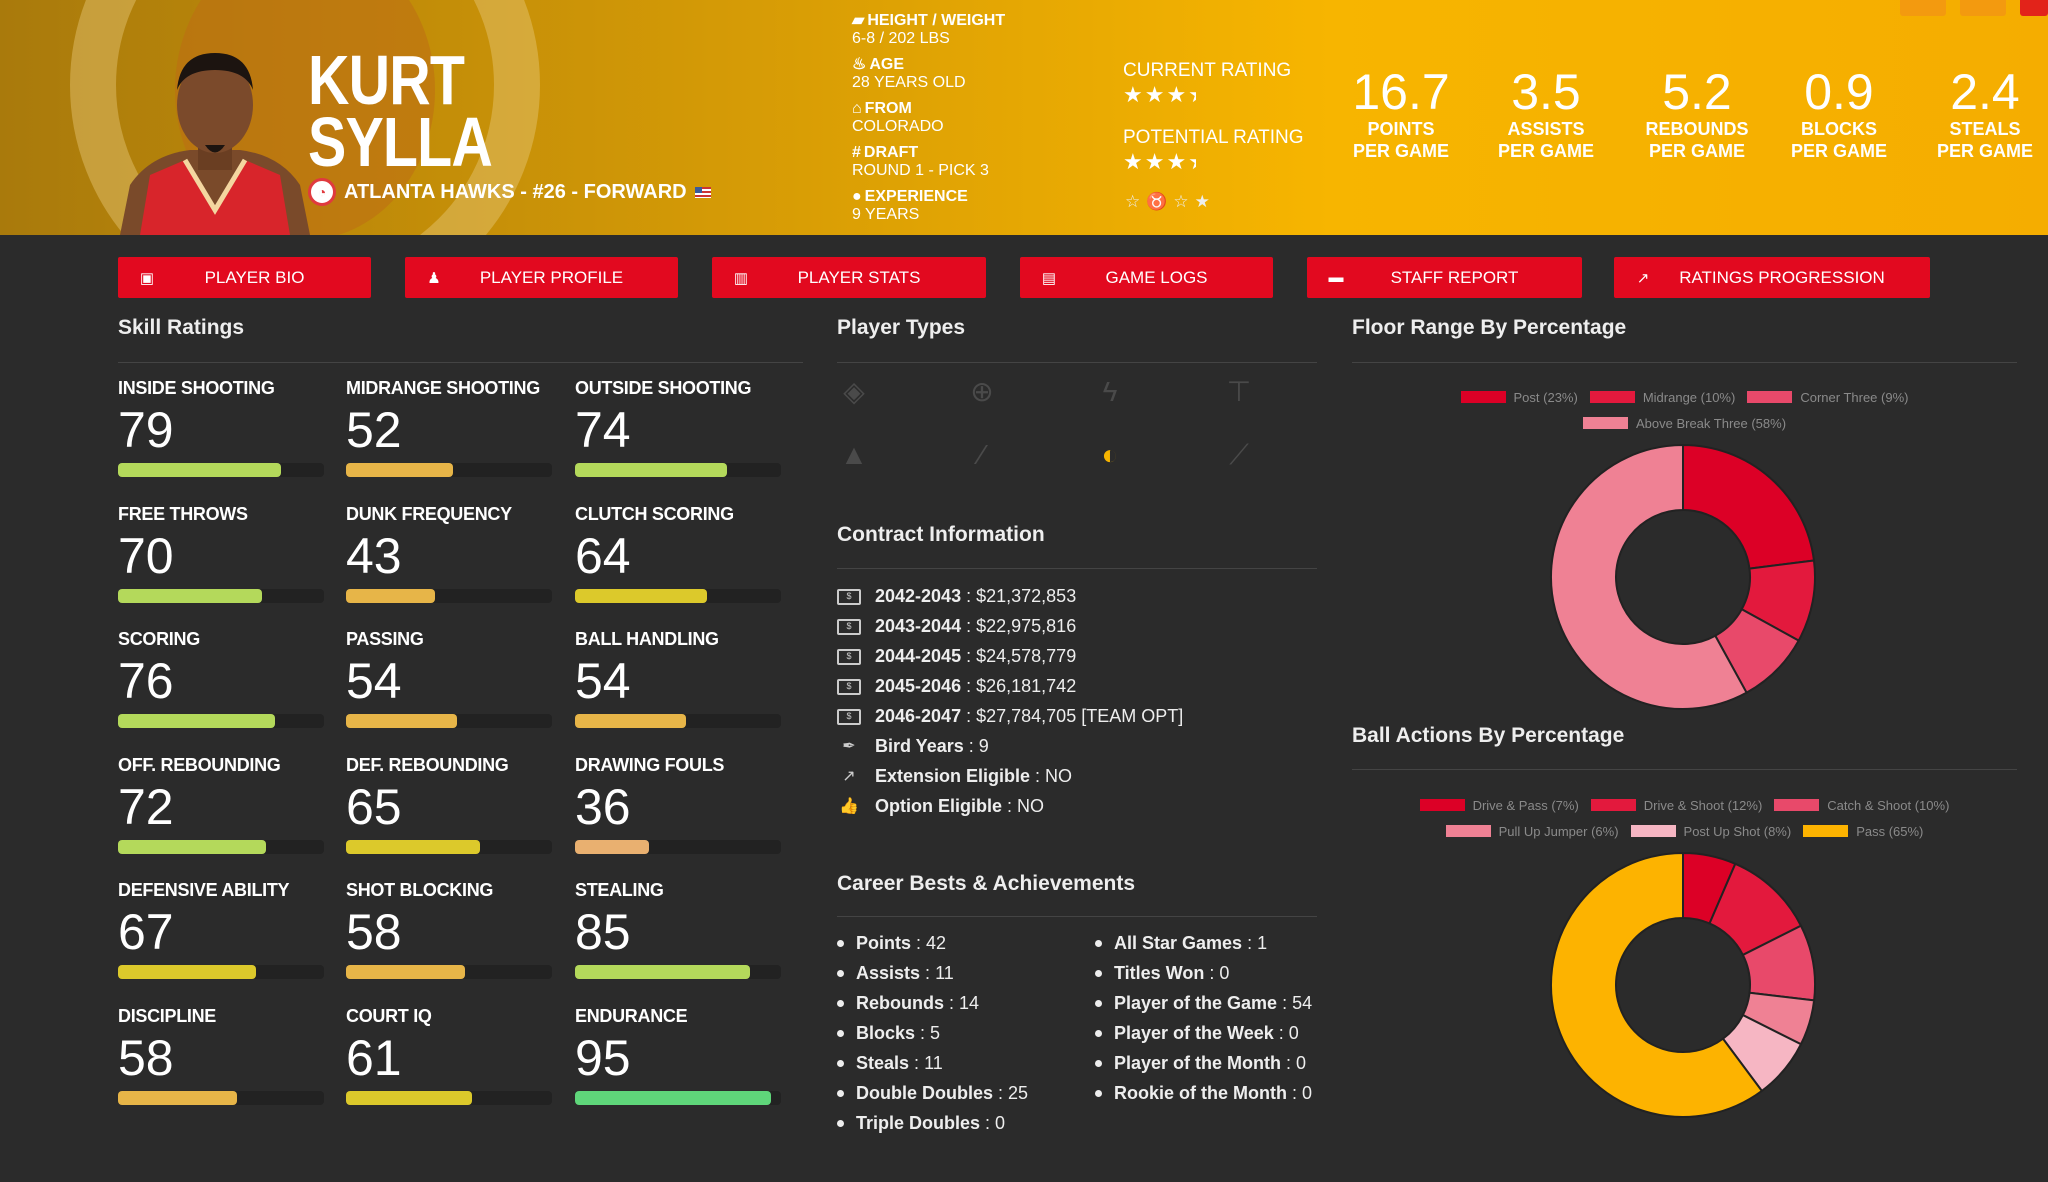 This screenshot has height=1182, width=2048. I want to click on skill-rating: OUTSIDE SHOOTING 74, so click(678, 427).